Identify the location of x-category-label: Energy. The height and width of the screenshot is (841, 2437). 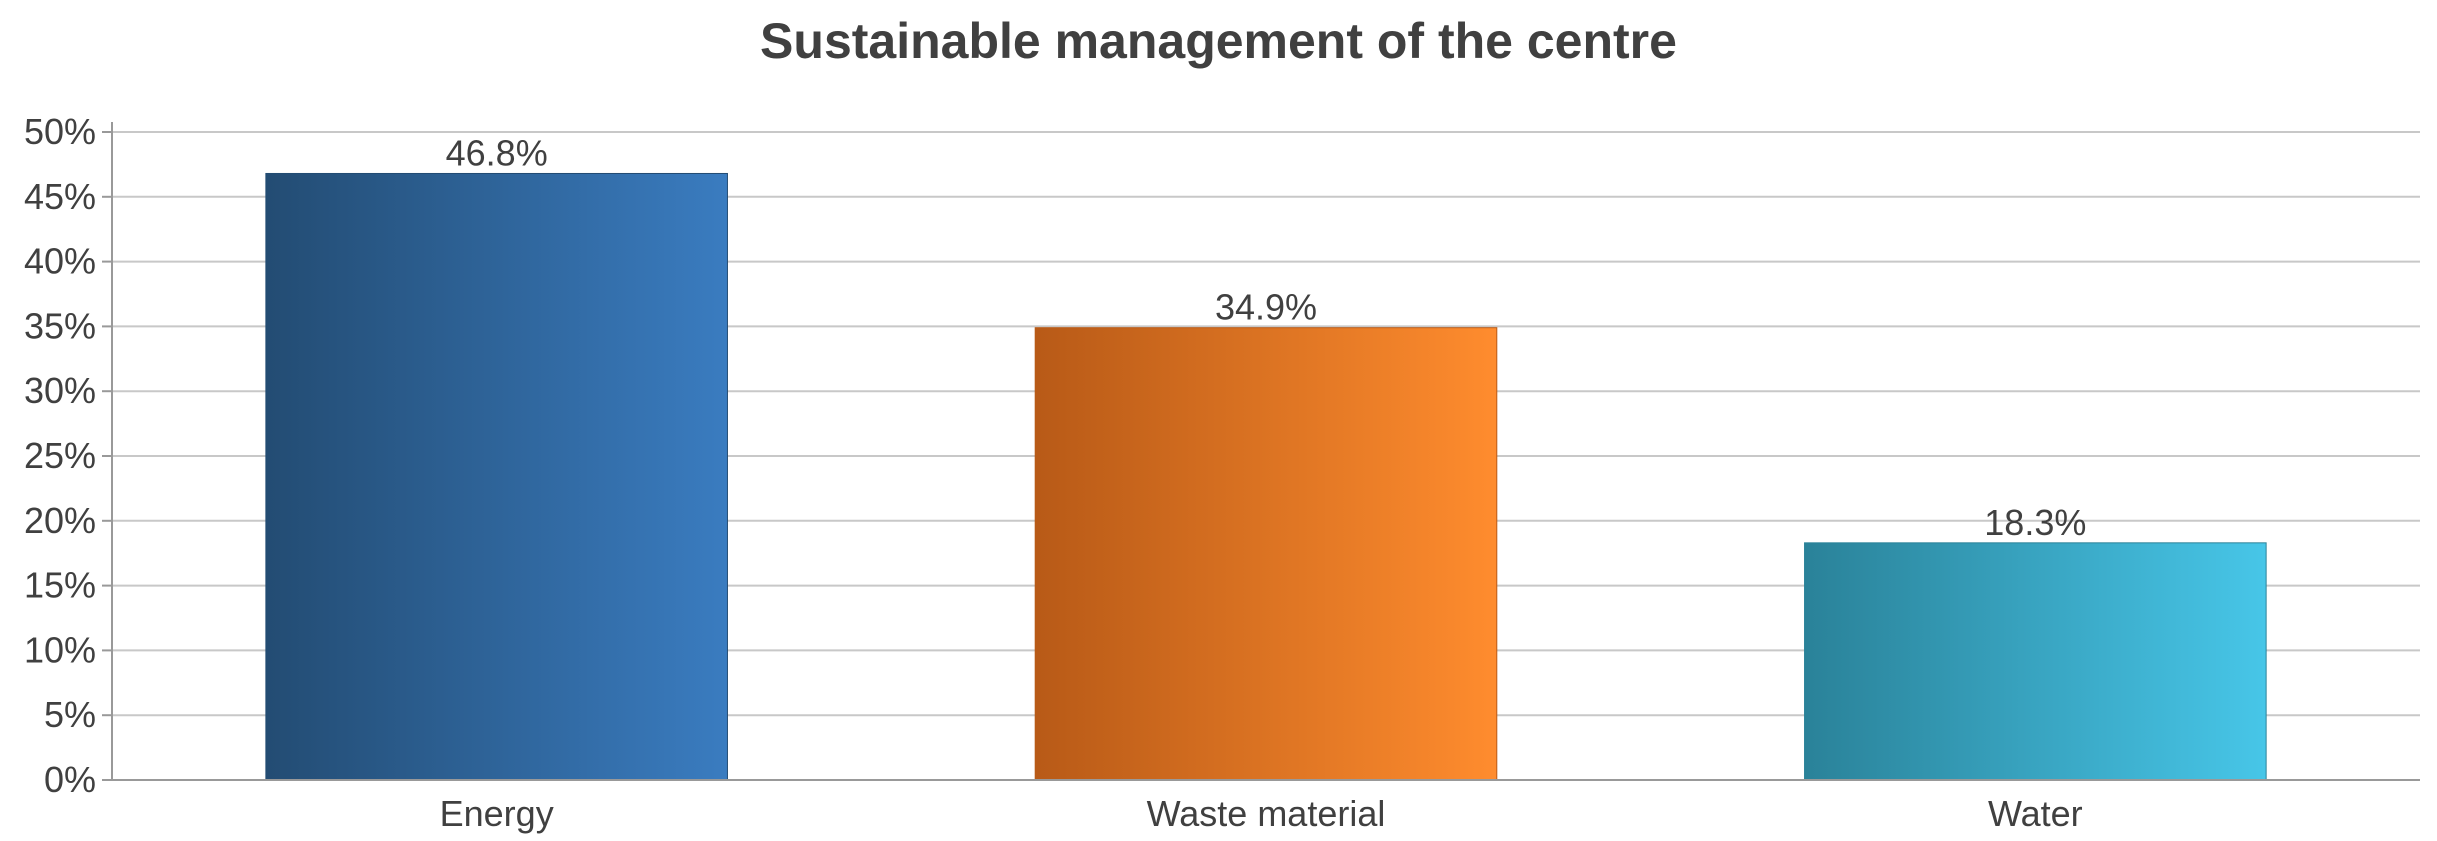
(497, 813).